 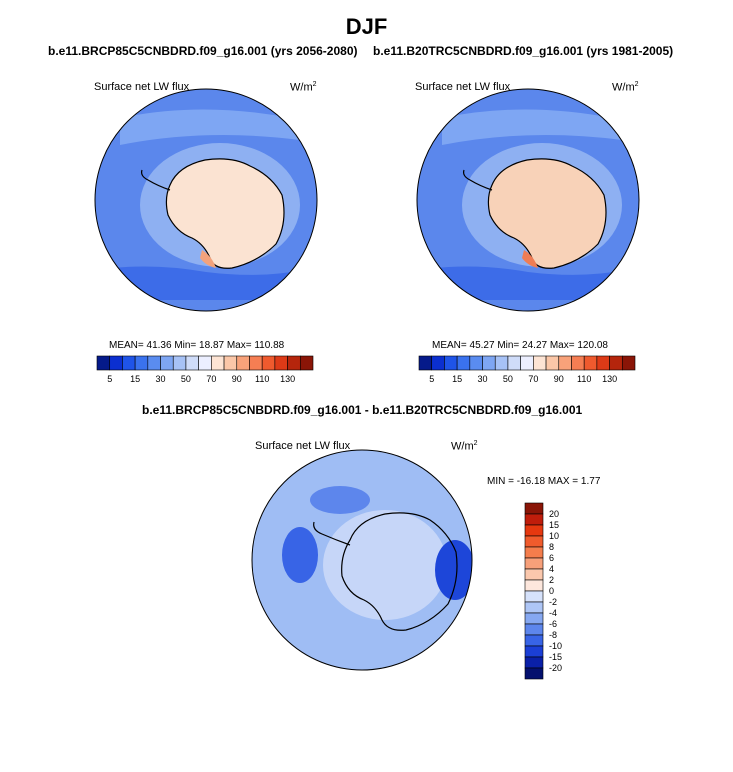 I want to click on diff-colorbar-tick-label: 6, so click(x=551, y=558).